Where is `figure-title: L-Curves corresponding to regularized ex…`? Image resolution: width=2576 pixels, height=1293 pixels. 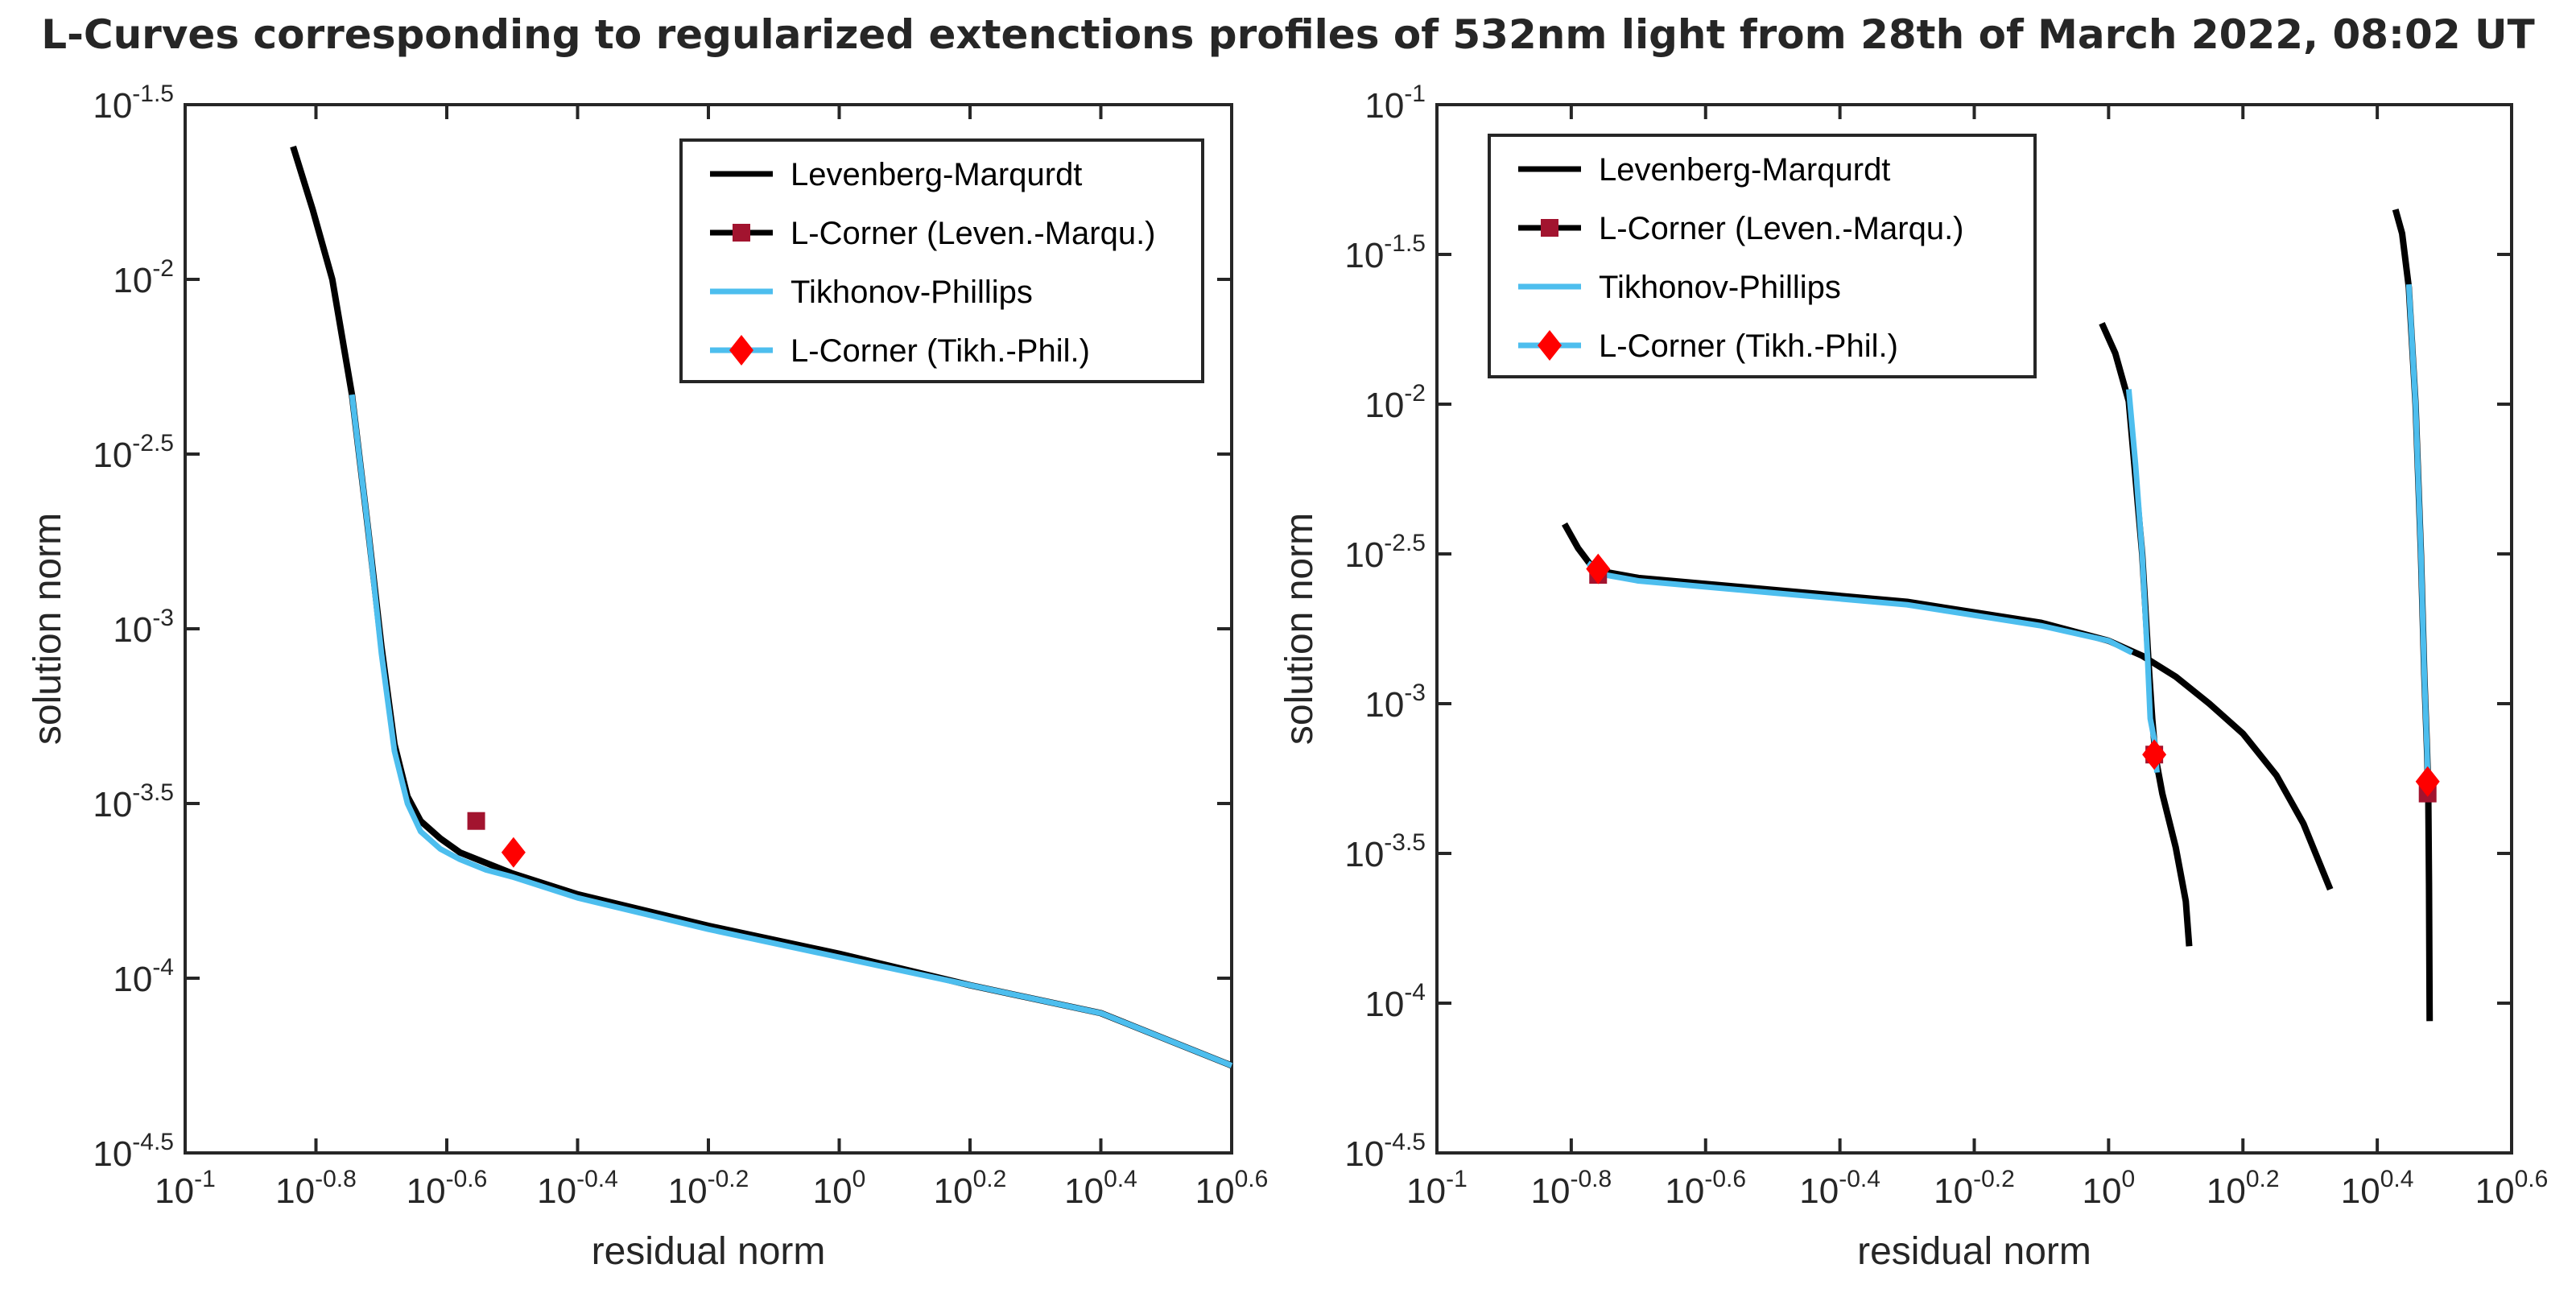
figure-title: L-Curves corresponding to regularized ex… is located at coordinates (1288, 34).